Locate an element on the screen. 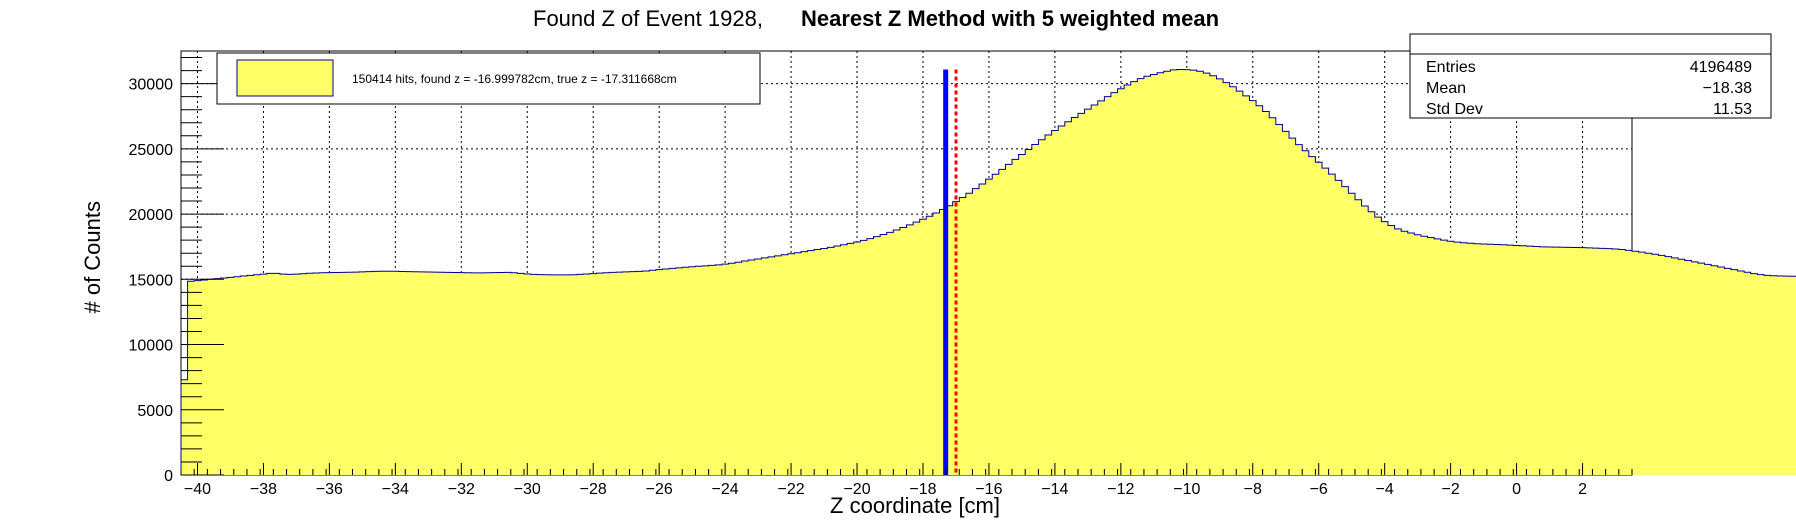 This screenshot has height=522, width=1796. x-tick-label: −38 is located at coordinates (263, 489).